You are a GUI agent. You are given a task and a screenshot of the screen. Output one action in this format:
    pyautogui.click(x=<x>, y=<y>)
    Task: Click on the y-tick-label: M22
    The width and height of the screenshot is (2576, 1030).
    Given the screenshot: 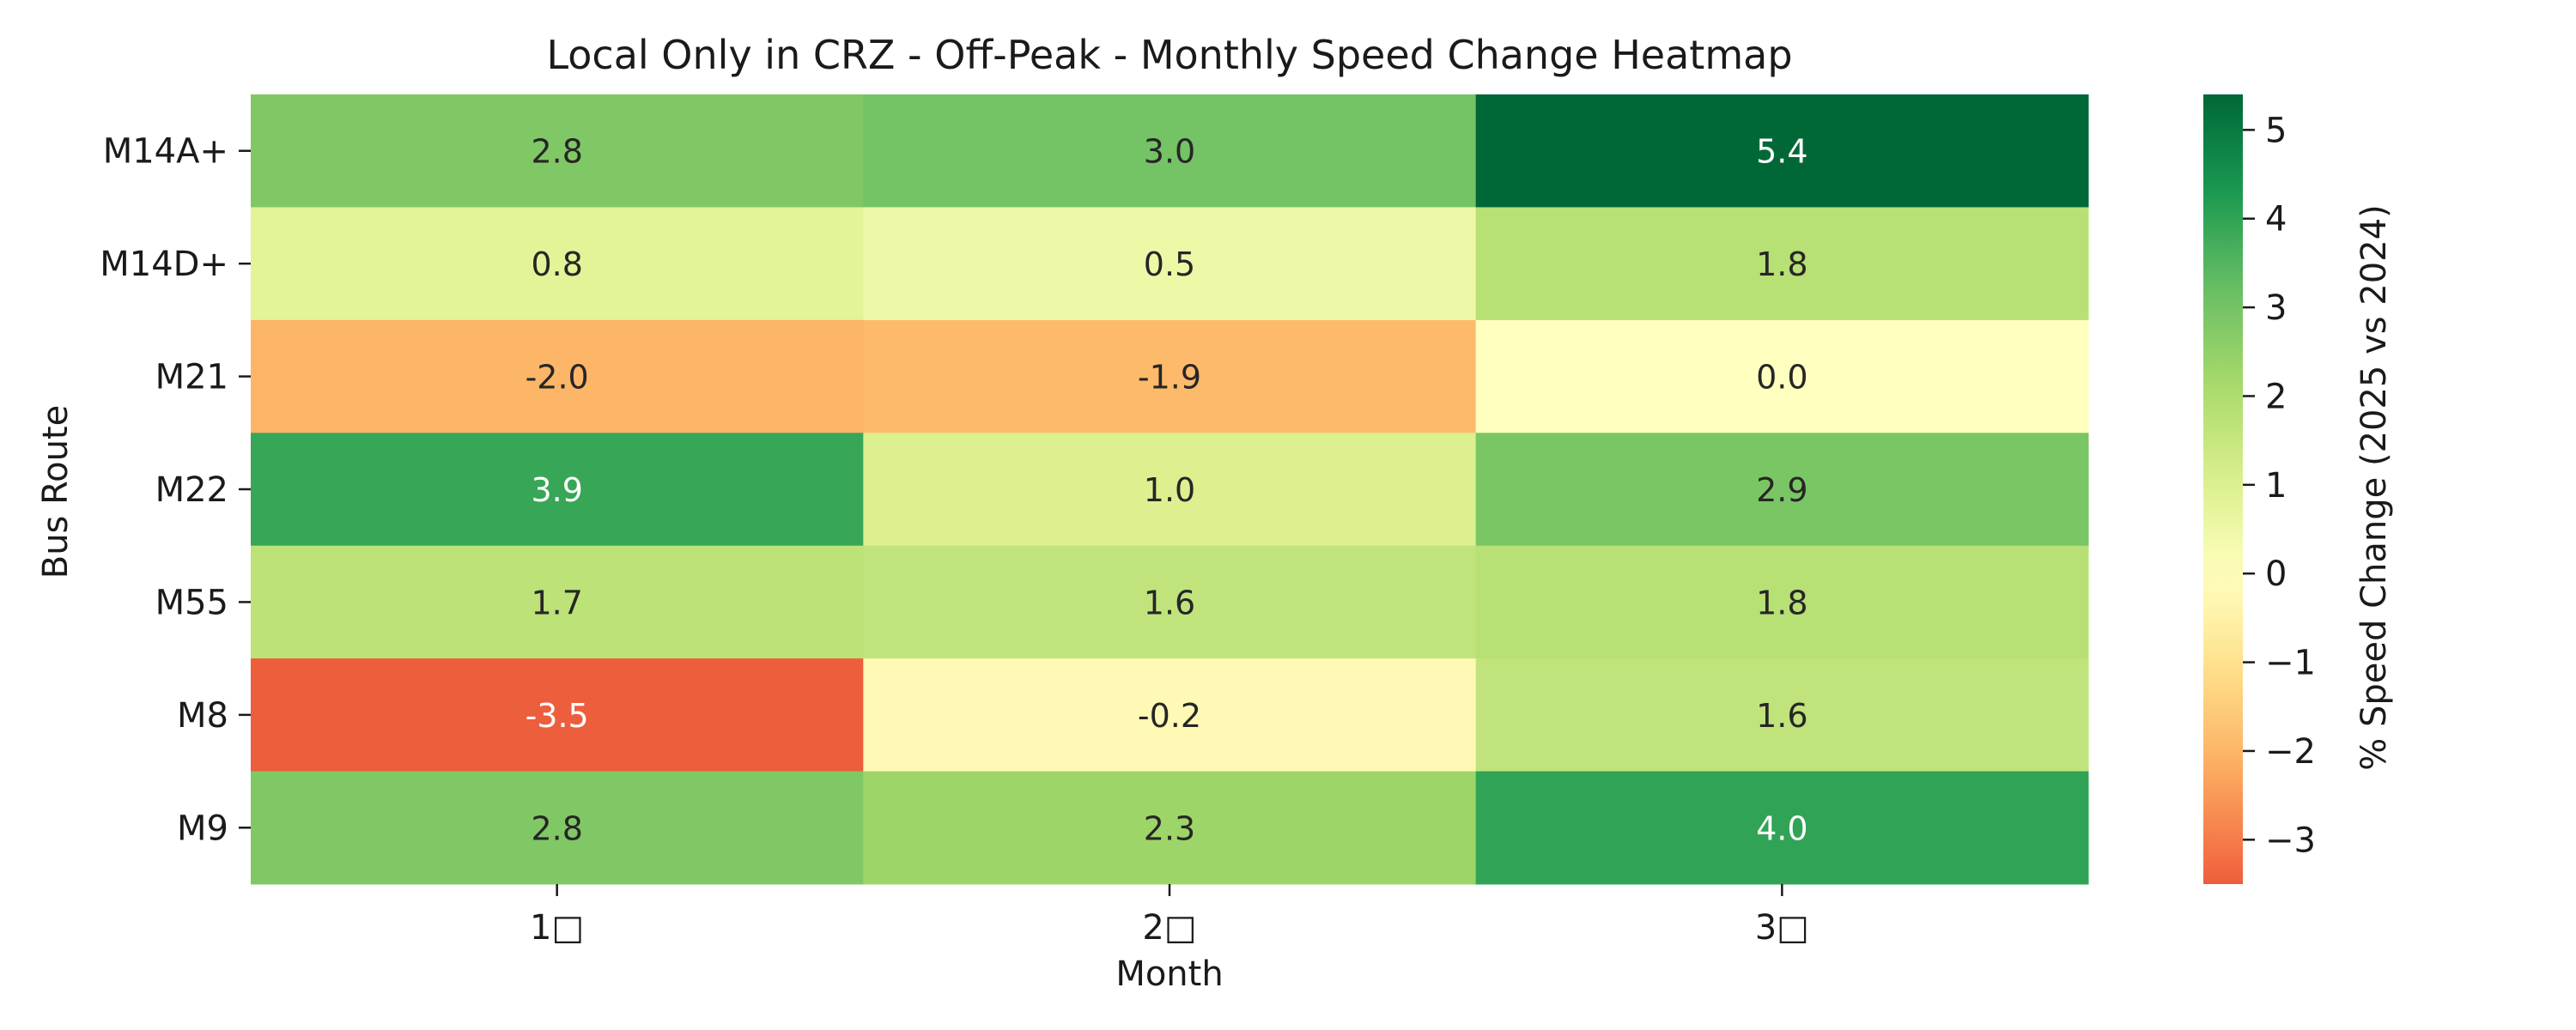 What is the action you would take?
    pyautogui.click(x=191, y=490)
    